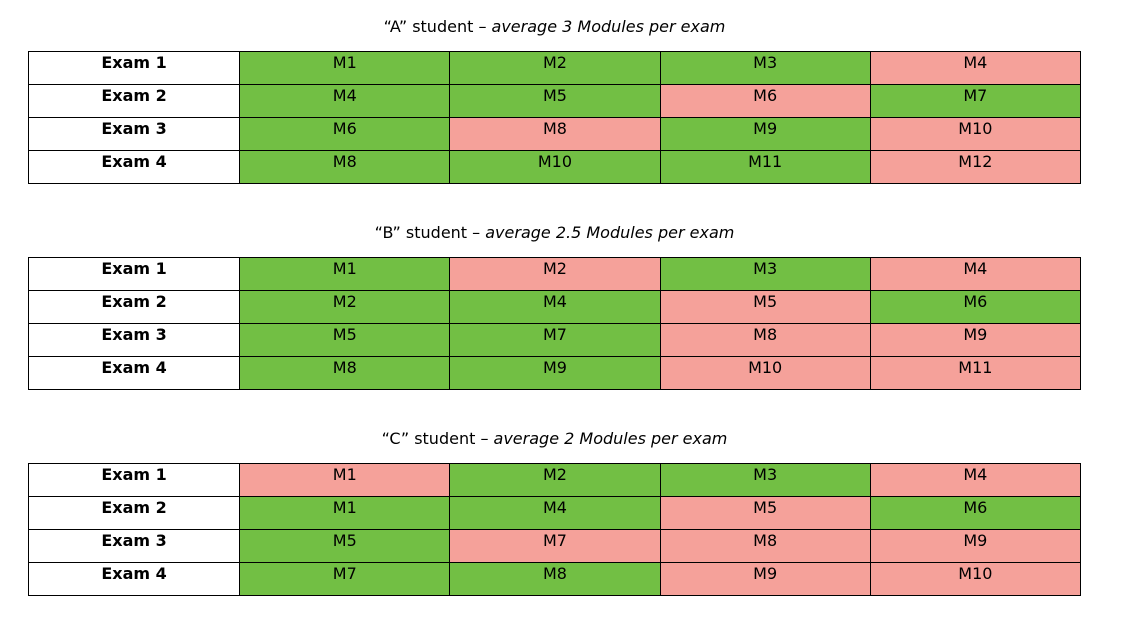 This screenshot has width=1139, height=619. I want to click on module-cell-fail: M11, so click(975, 373).